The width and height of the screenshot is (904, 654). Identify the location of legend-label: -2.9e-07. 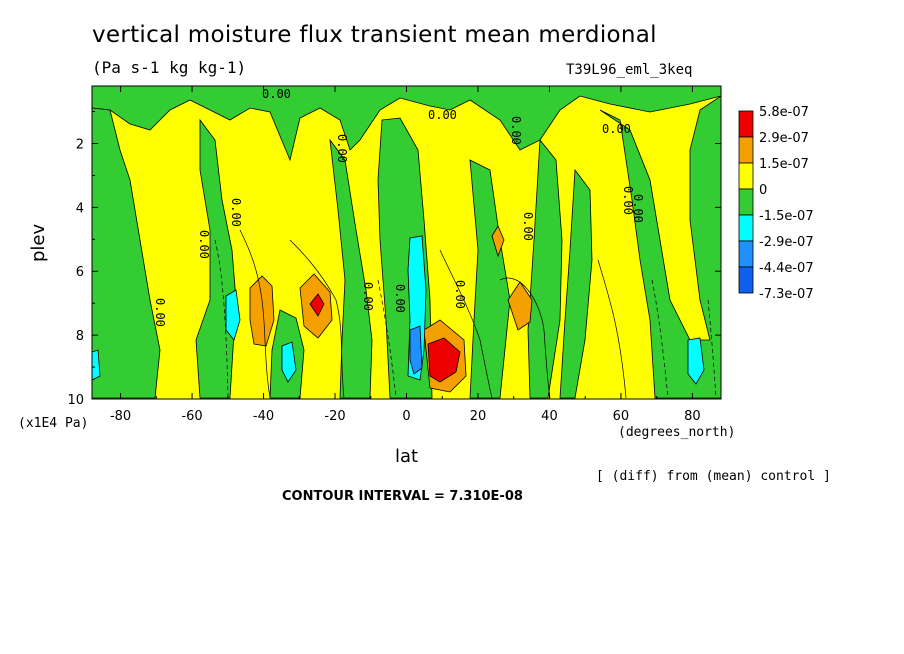
(786, 242).